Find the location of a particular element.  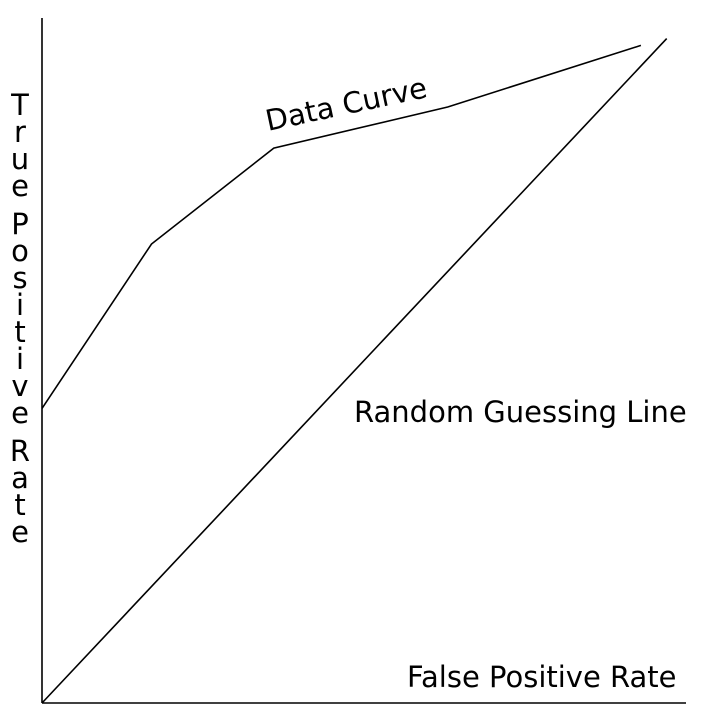

x-axis-label: False Positive Rate is located at coordinates (542, 677).